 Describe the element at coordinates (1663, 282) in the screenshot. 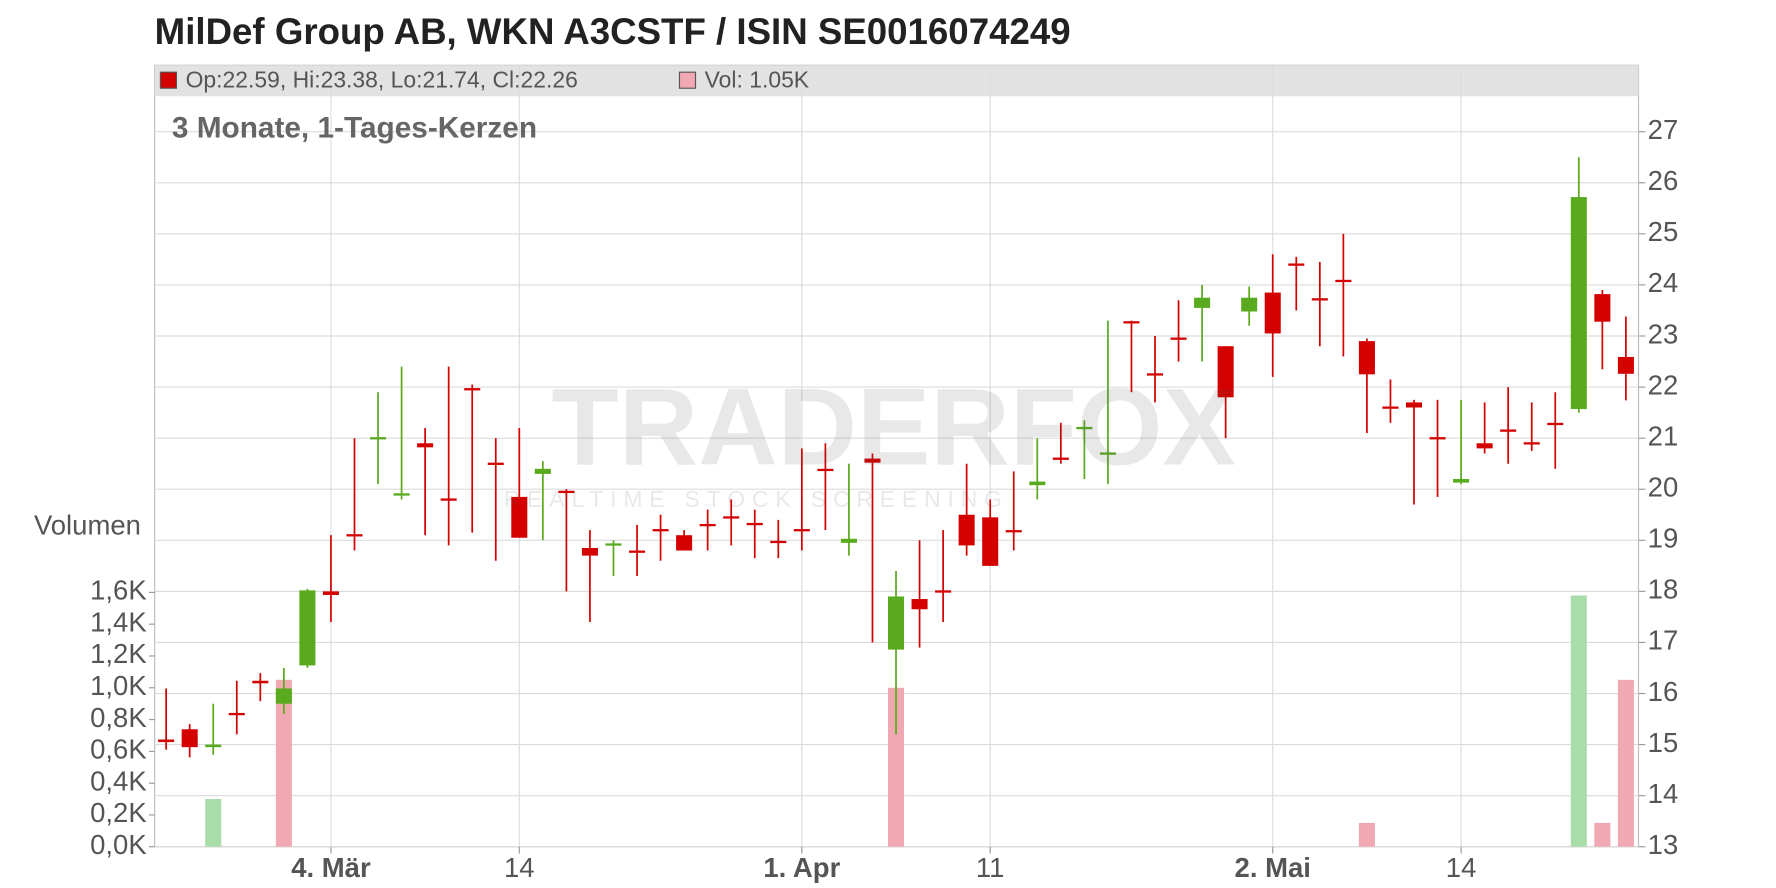

I see `y-tick-label: 24` at that location.